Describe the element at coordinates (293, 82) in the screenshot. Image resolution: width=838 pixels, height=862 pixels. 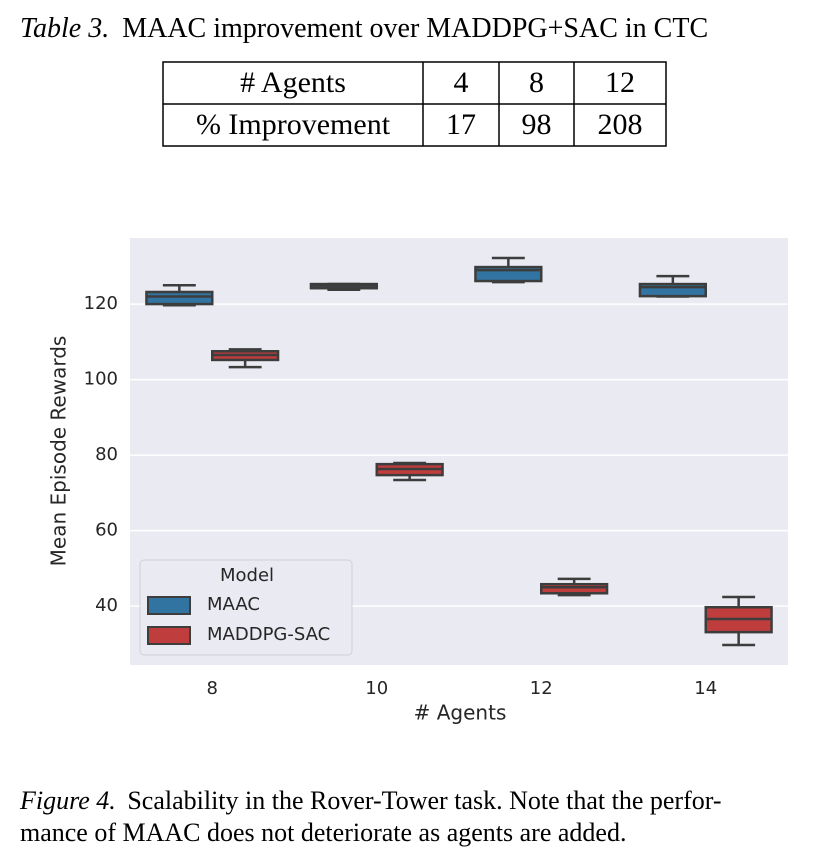
I see `table-cell: # Agents` at that location.